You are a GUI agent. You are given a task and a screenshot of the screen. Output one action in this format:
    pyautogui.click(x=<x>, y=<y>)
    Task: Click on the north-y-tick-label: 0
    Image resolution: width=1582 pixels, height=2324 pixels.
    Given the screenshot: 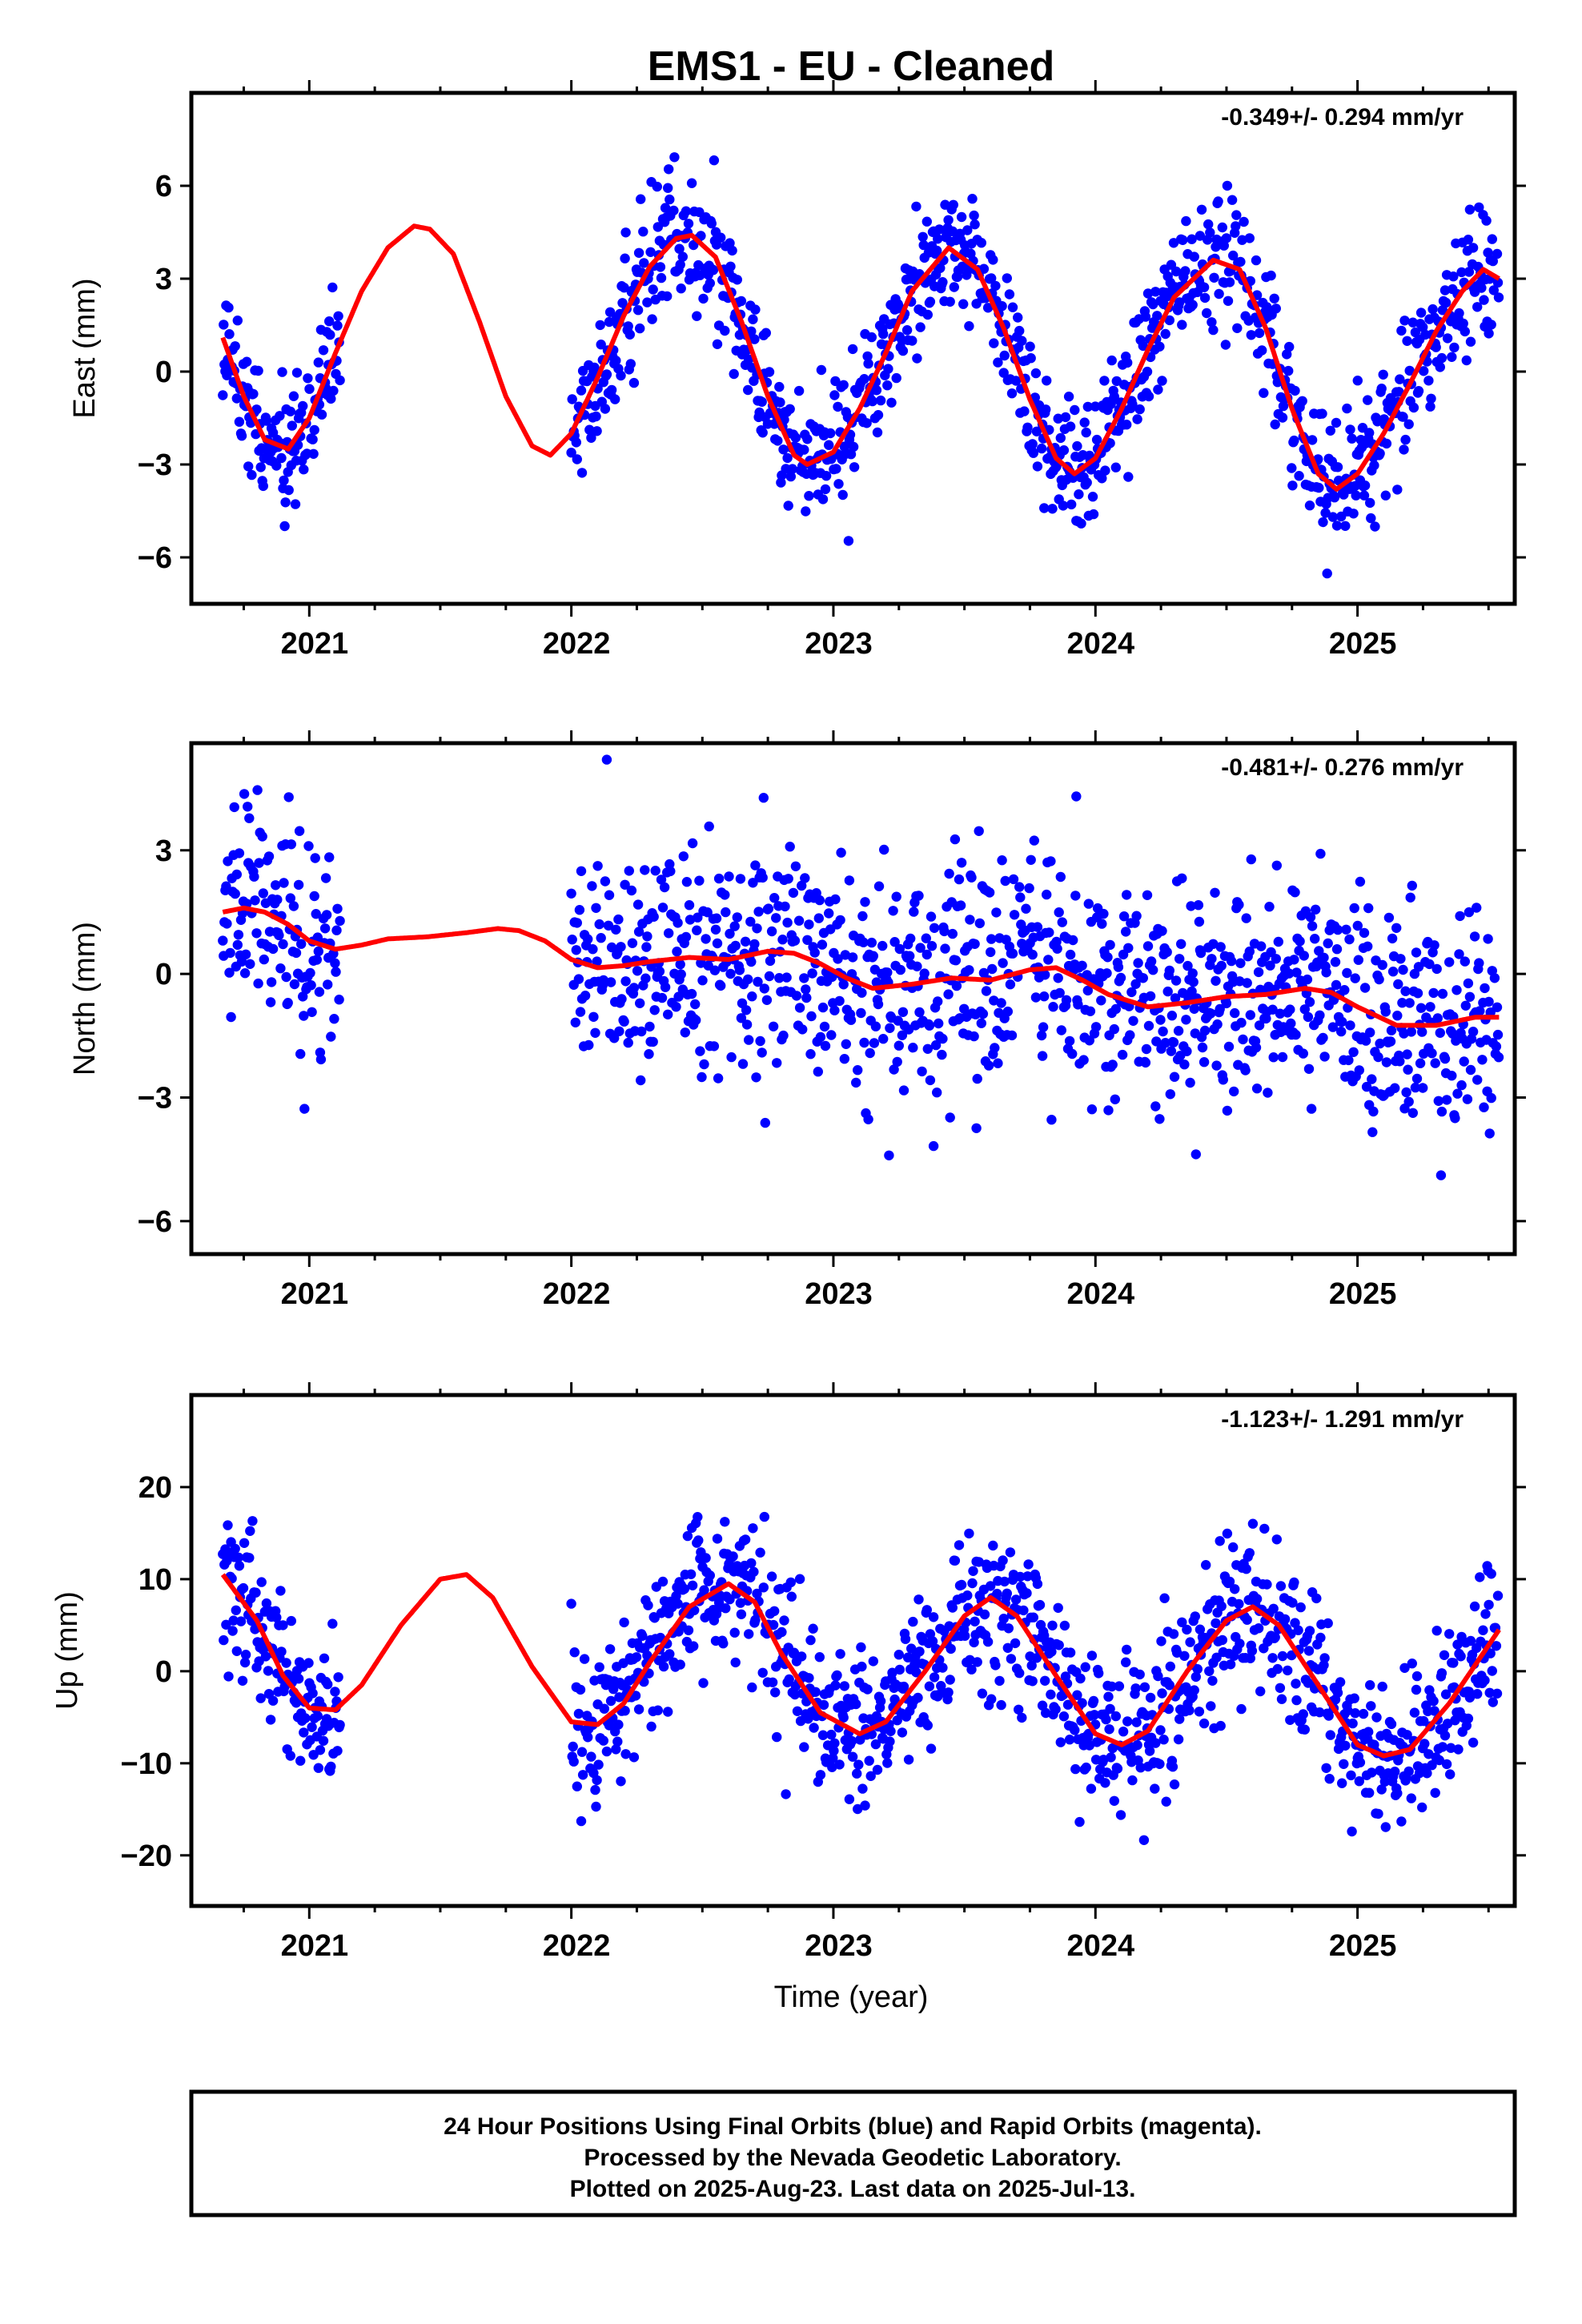 What is the action you would take?
    pyautogui.click(x=164, y=974)
    